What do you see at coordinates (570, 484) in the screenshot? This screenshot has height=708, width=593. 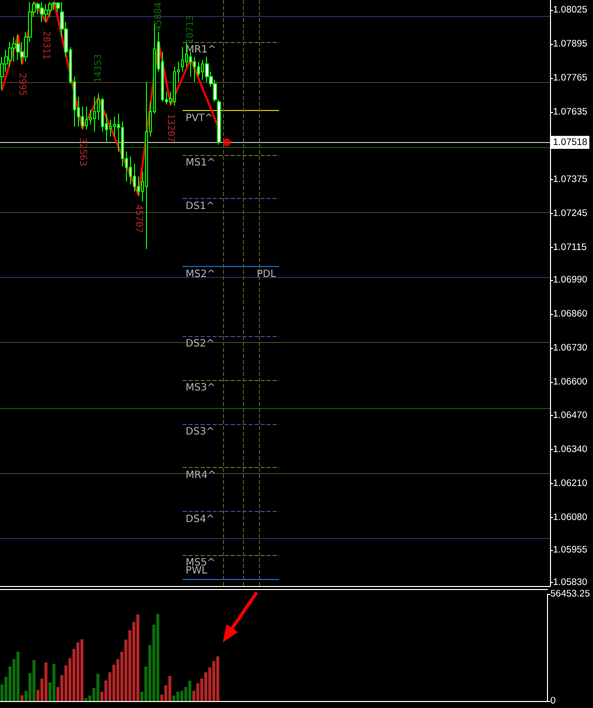 I see `y-tick-label: 1.06210` at bounding box center [570, 484].